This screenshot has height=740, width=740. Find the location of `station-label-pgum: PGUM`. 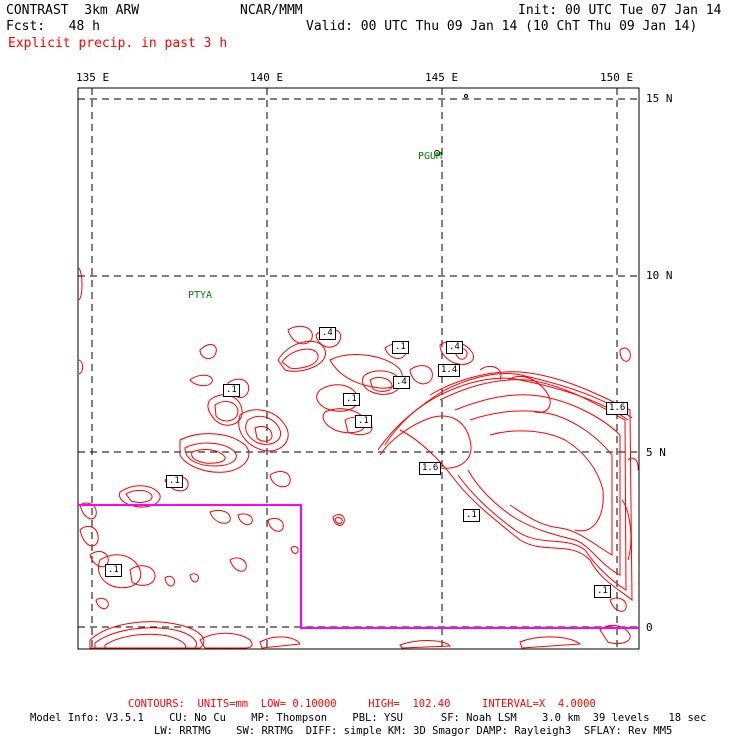

station-label-pgum: PGUM is located at coordinates (430, 156).